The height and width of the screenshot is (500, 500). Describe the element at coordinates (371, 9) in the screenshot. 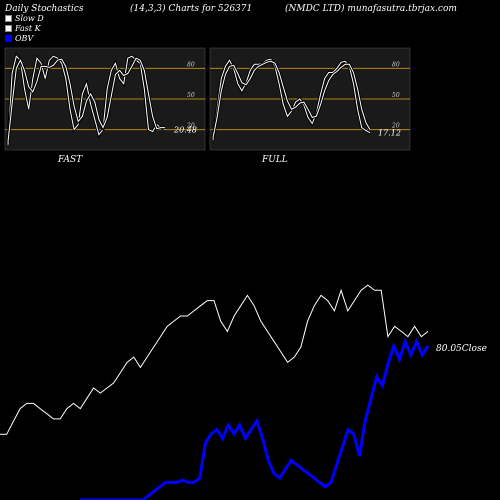

I see `company-name: (NMDC LTD) munafasutra.tbrjax.com` at that location.